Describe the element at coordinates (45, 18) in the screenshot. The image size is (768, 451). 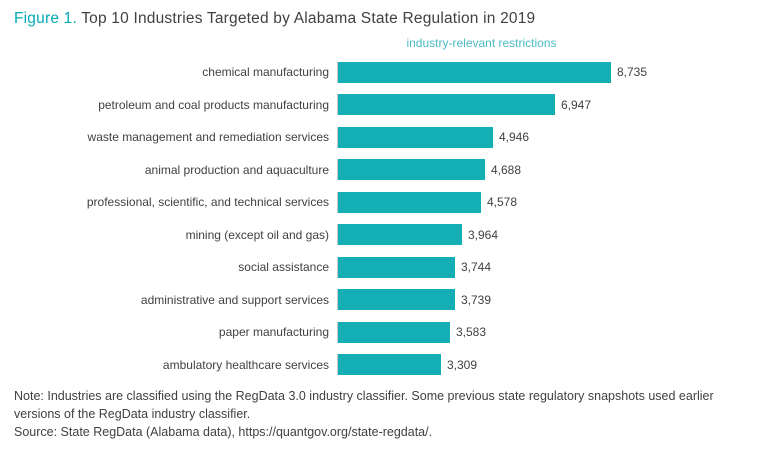
I see `figure-label: Figure 1.` at that location.